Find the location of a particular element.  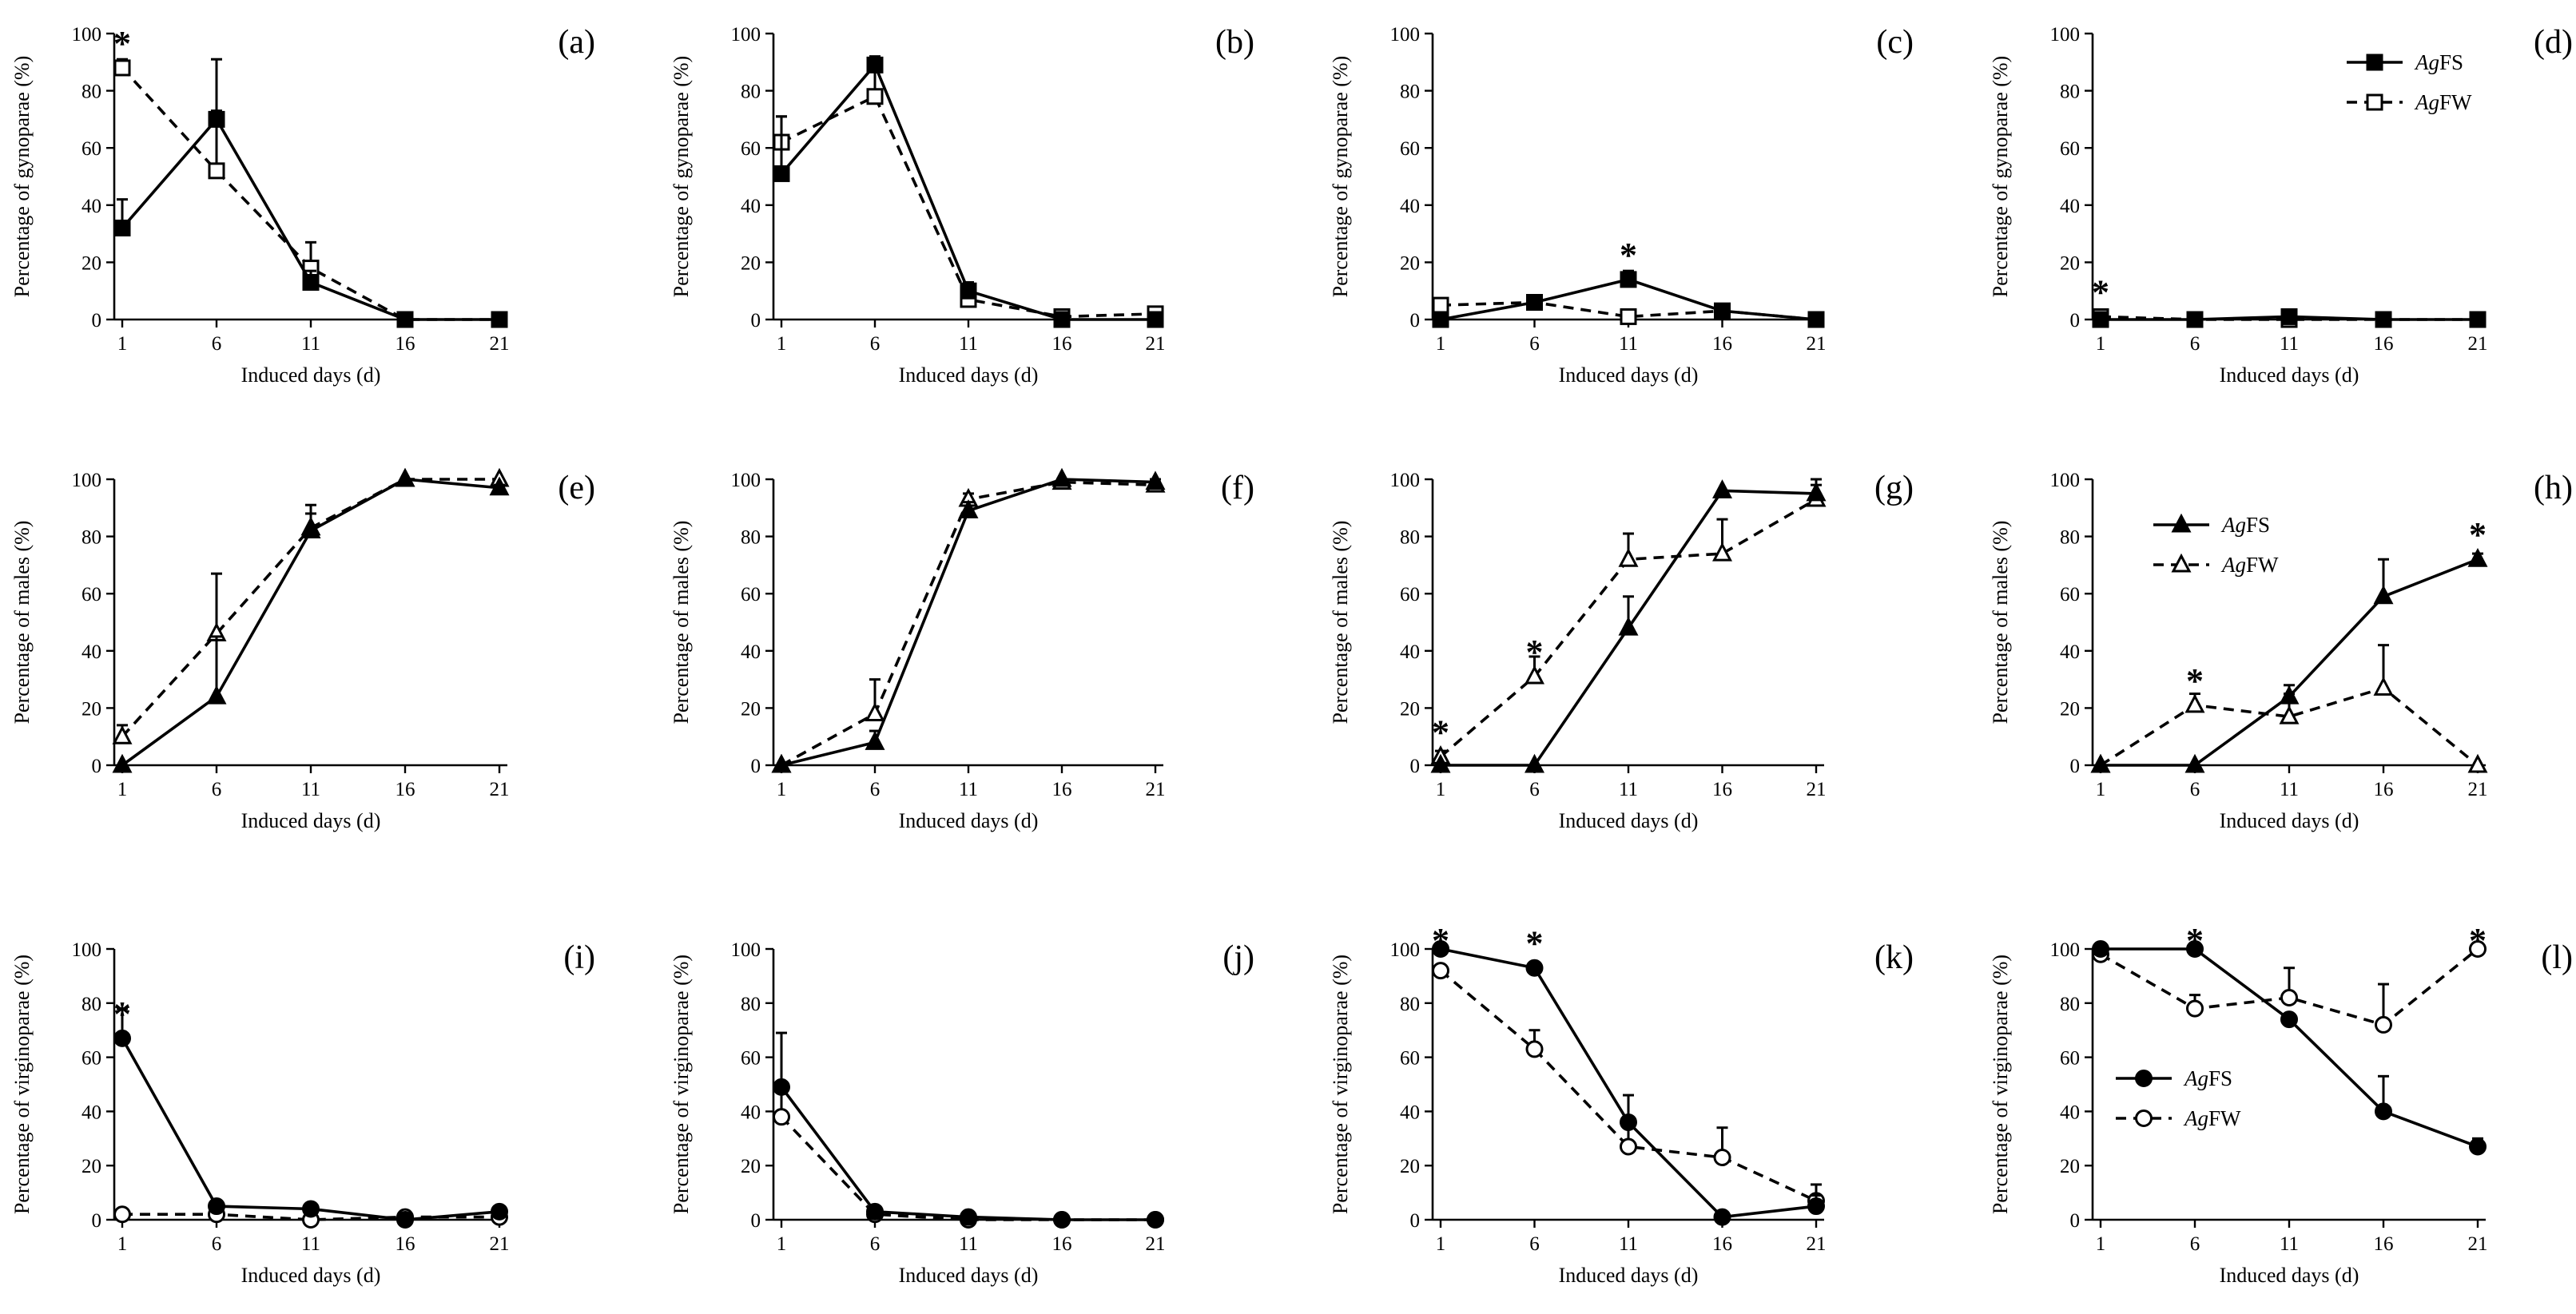

x-tick-label: 1 is located at coordinates (782, 1244).